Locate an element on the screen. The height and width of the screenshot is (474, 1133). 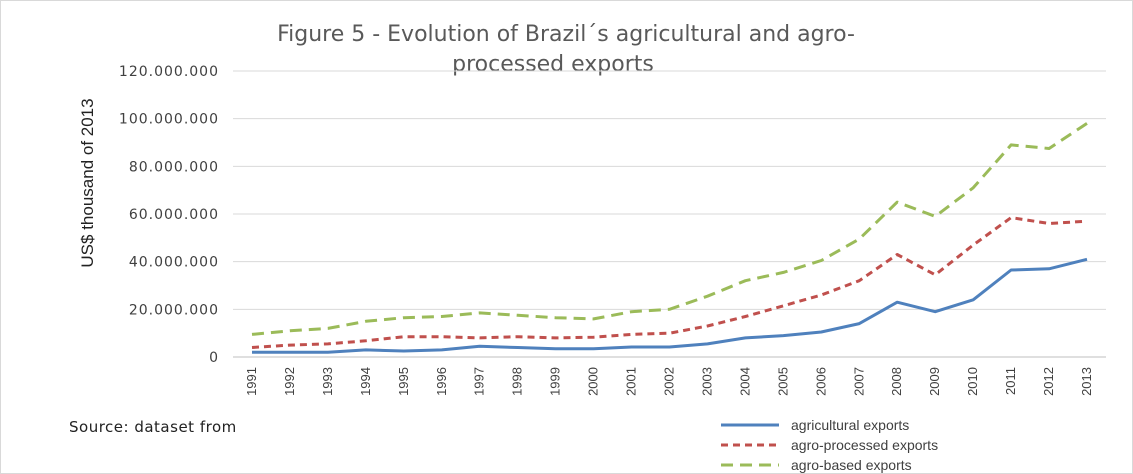
y-tick-label: 40.000.000 is located at coordinates (174, 263).